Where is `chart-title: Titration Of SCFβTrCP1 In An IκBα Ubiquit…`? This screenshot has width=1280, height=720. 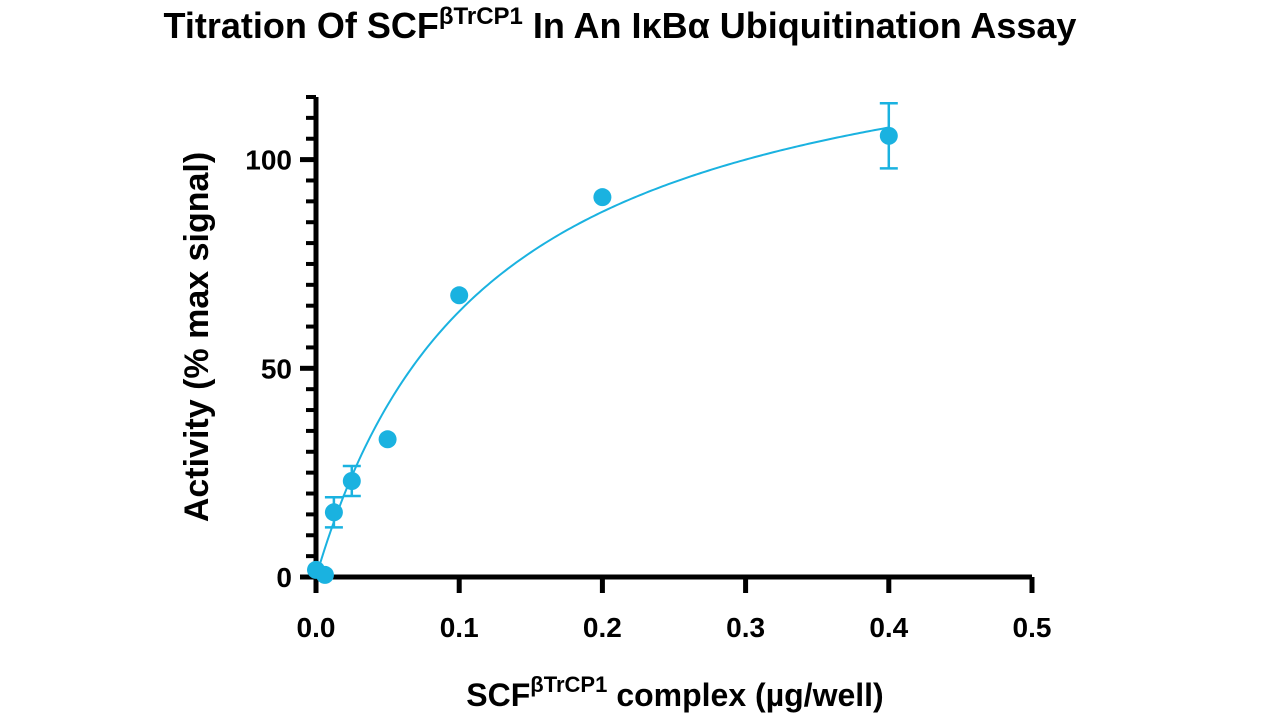 chart-title: Titration Of SCFβTrCP1 In An IκBα Ubiquit… is located at coordinates (620, 24).